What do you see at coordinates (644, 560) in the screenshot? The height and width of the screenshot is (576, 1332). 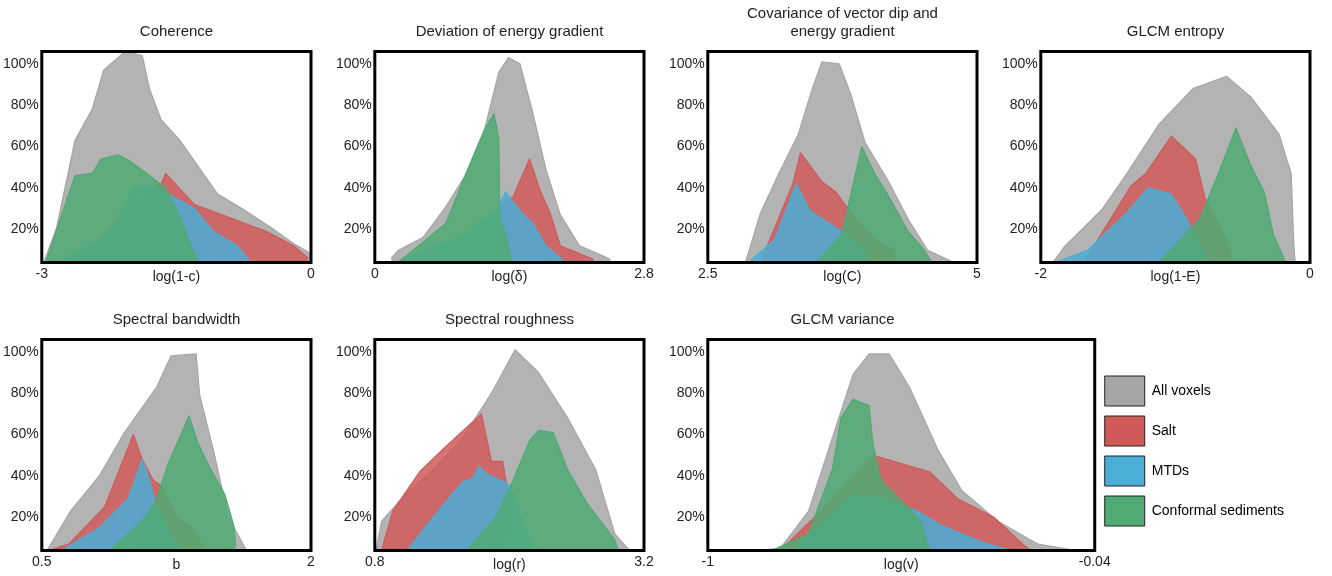 I see `x-tick-label: 3.2` at bounding box center [644, 560].